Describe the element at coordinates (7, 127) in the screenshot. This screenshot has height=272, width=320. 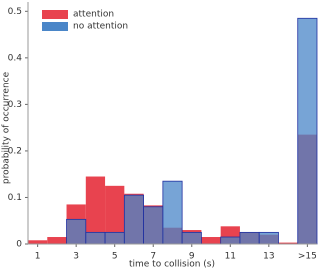
I see `y-axis-label: probability of occurrence` at that location.